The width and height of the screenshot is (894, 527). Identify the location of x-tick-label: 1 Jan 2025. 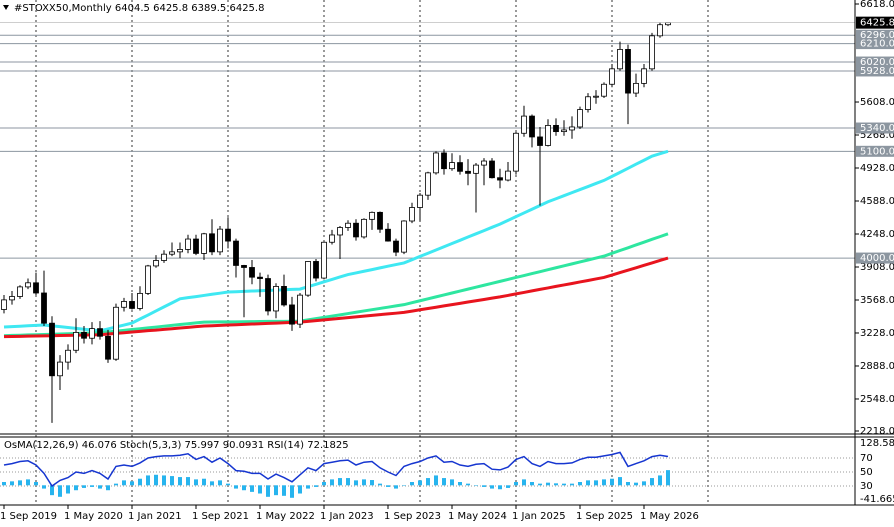
(539, 516).